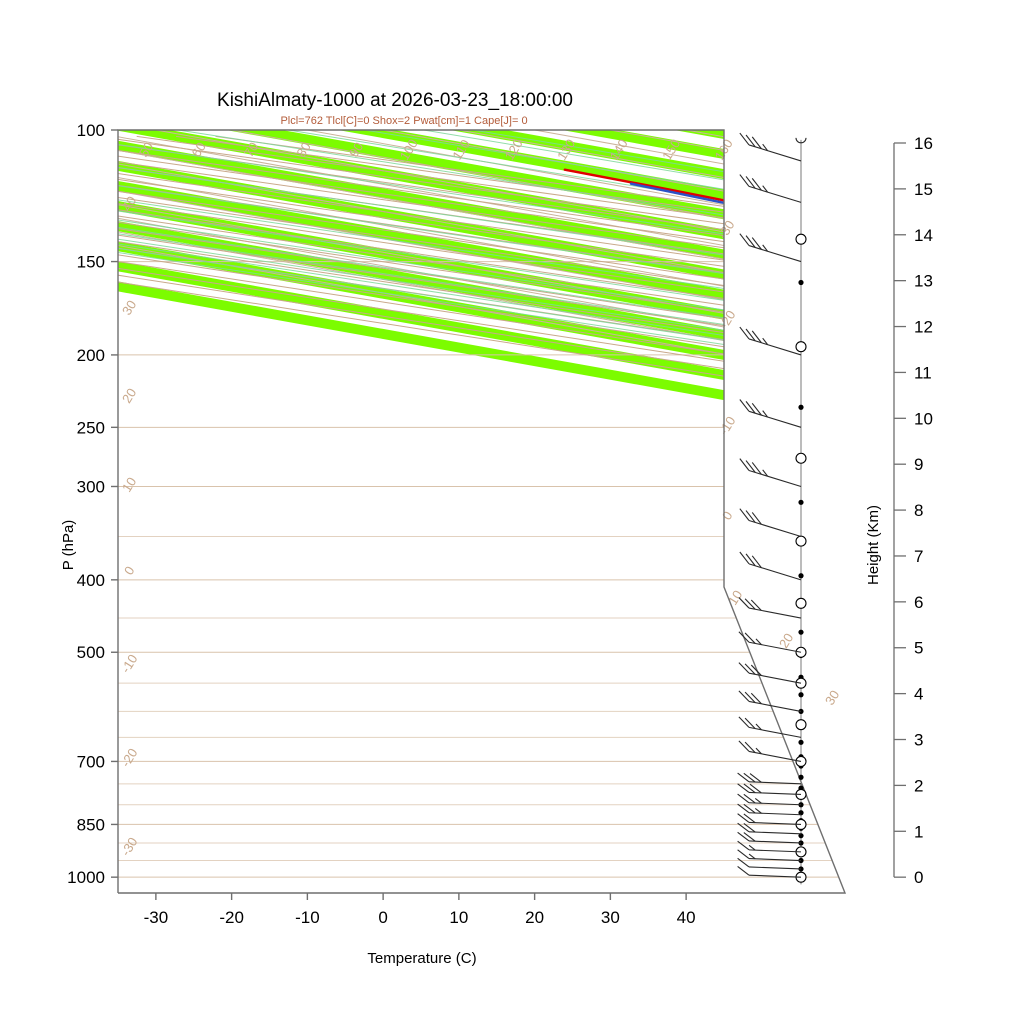  Describe the element at coordinates (918, 648) in the screenshot. I see `height-tick-label: 5` at that location.